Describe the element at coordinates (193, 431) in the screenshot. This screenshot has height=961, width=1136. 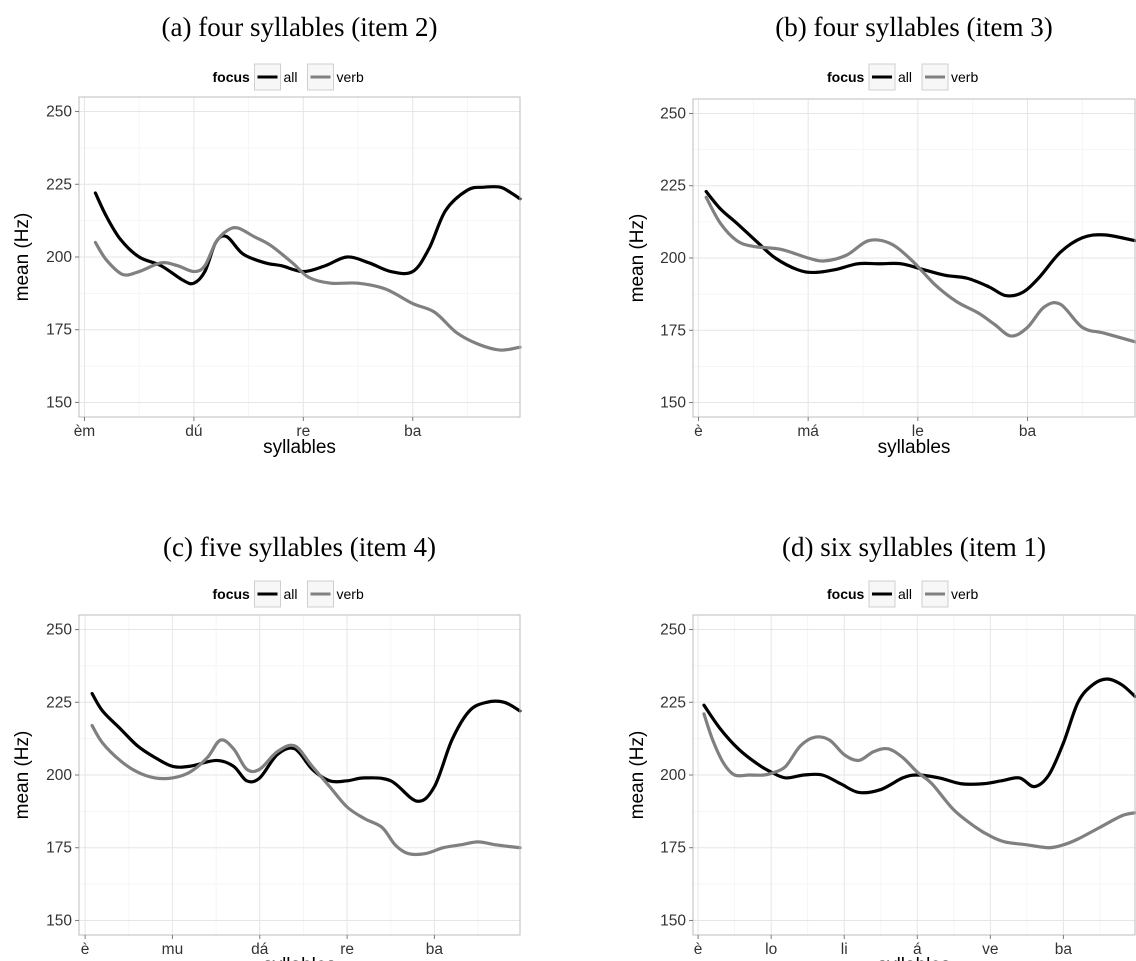
I see `x-tick-label: dú` at that location.